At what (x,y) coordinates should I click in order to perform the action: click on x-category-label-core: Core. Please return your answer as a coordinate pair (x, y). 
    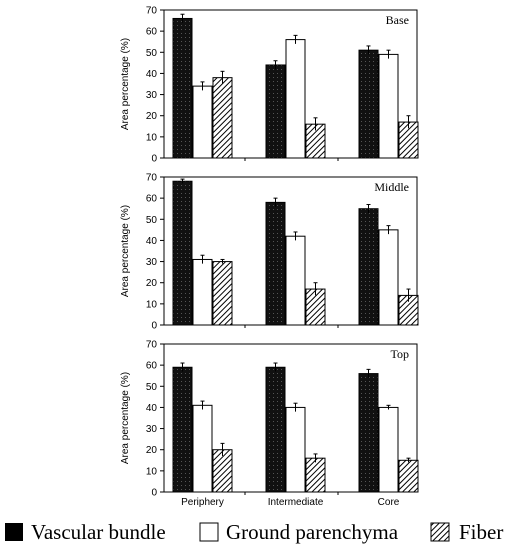
    Looking at the image, I should click on (389, 502).